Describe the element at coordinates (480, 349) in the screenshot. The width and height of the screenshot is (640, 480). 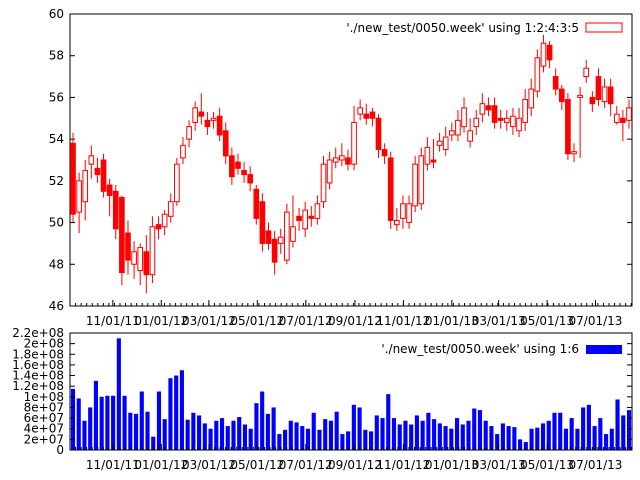
I see `volume-legend-label: './new_test/0050.week' using 1:6` at that location.